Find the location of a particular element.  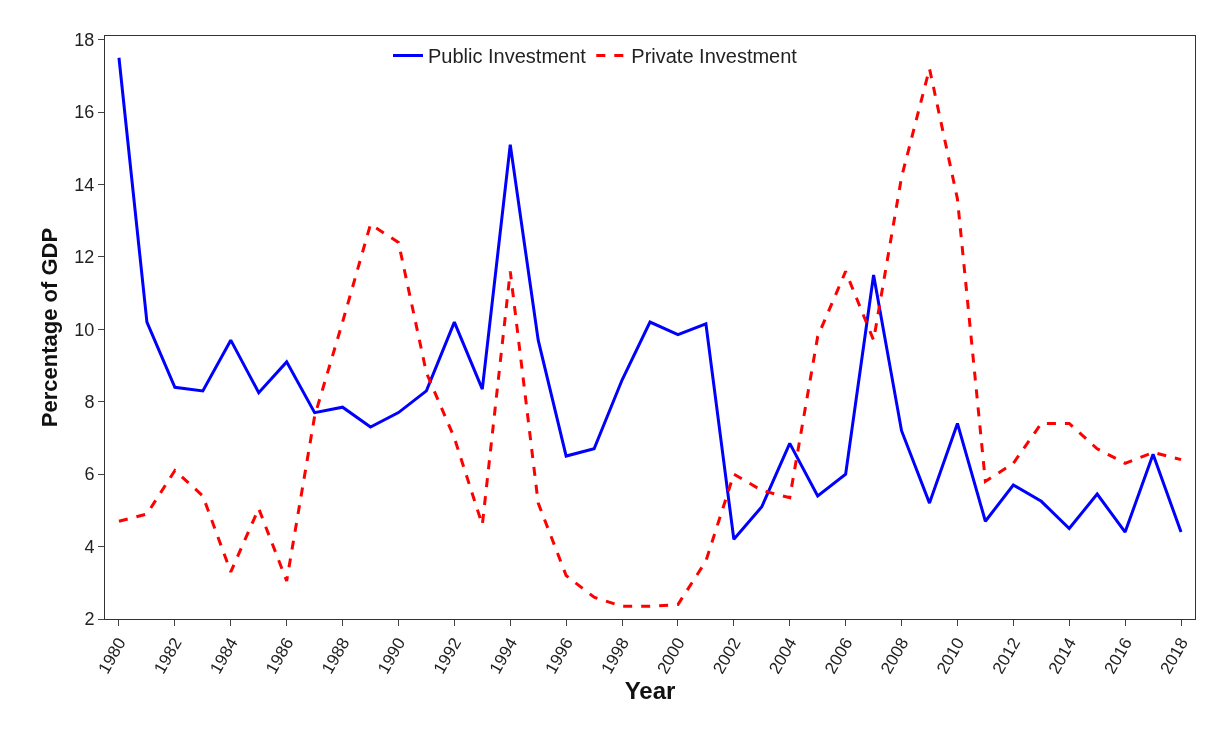

y-tick-label: 4 is located at coordinates (89, 546).